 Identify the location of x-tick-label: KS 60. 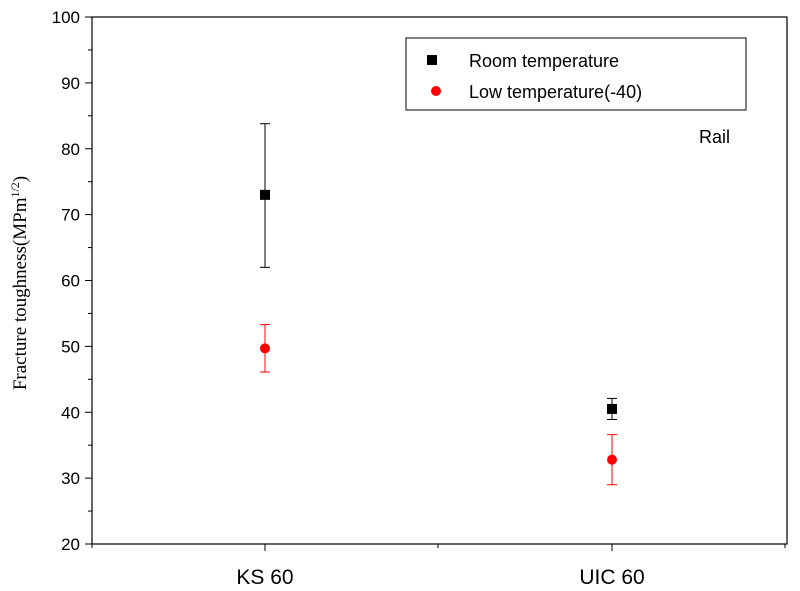
(264, 577).